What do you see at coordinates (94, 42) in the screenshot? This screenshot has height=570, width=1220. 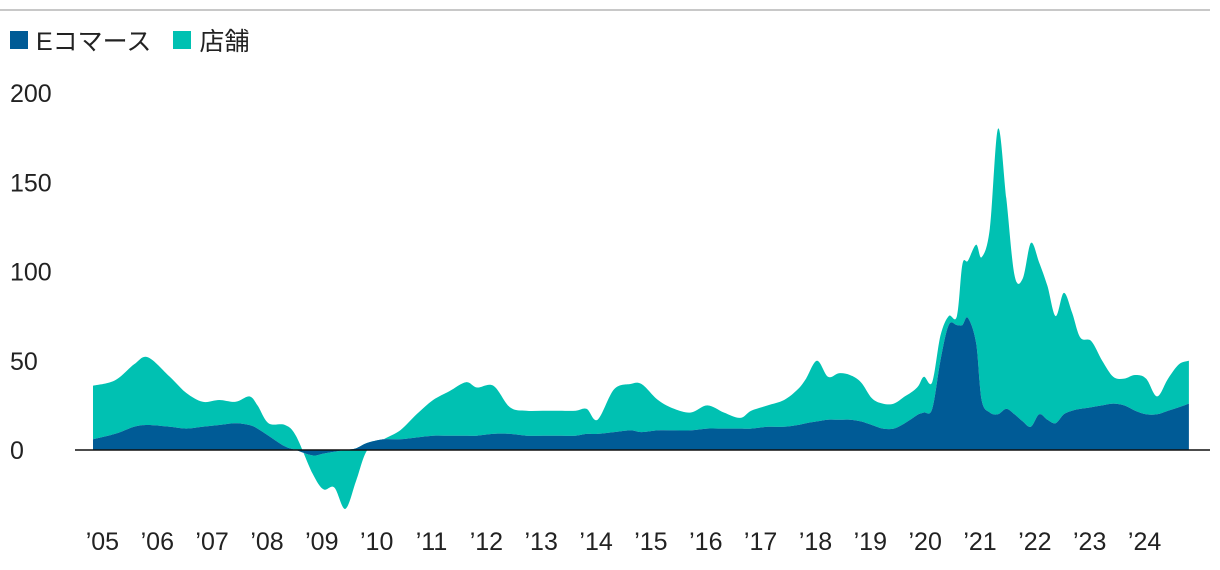 I see `legend-label-ecommerce: Eコマース` at bounding box center [94, 42].